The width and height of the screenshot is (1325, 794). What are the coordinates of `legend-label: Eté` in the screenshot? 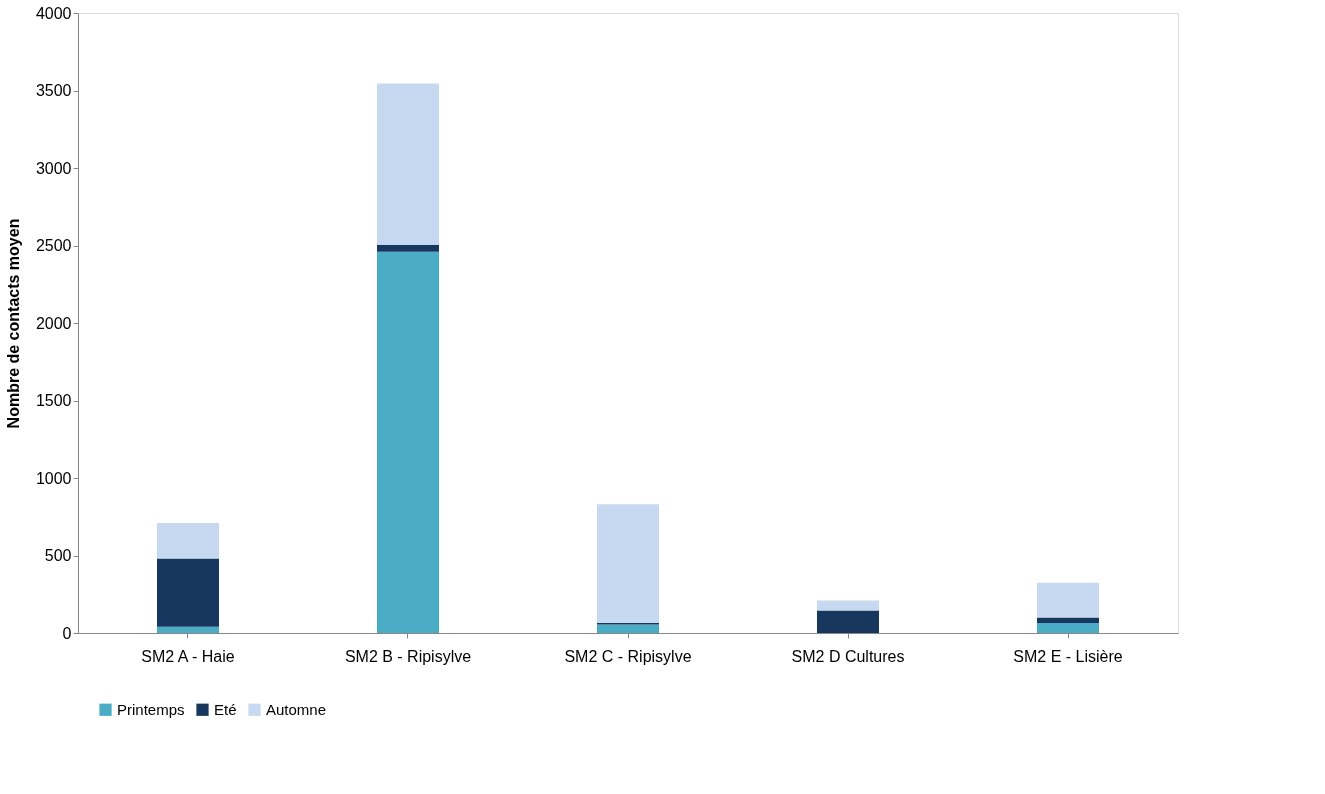 It's located at (225, 709).